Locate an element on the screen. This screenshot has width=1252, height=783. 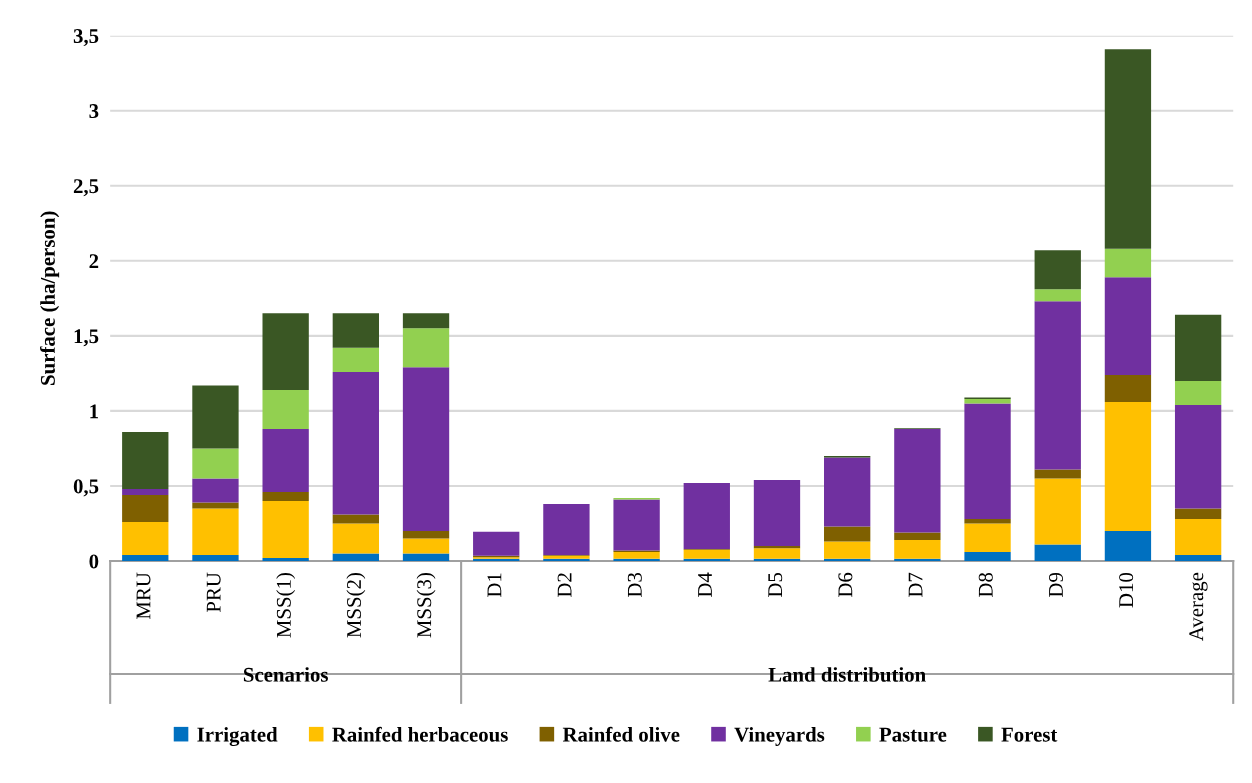
y-tick-label: 1,5 is located at coordinates (86, 338).